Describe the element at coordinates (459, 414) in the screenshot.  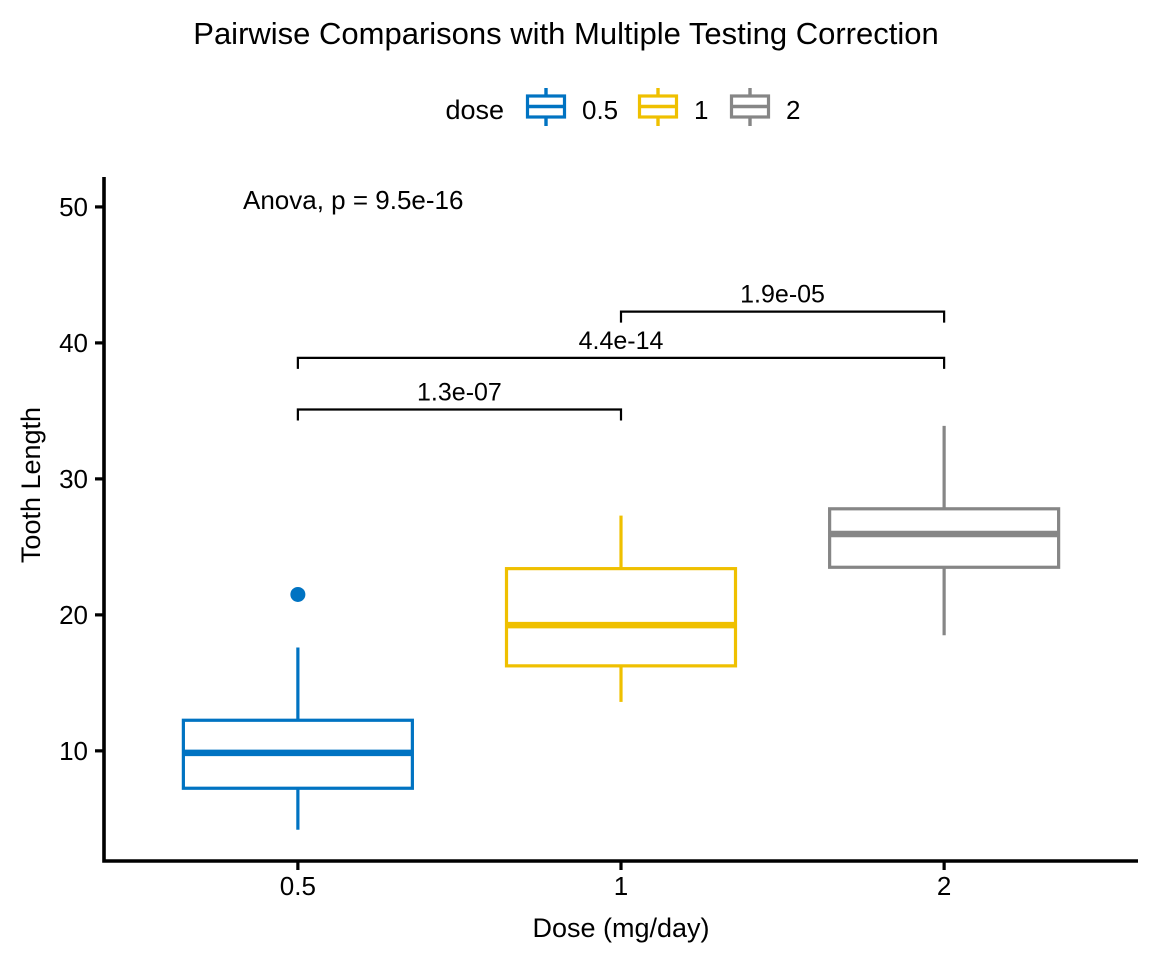
I see `significance-bracket-0.5-1` at that location.